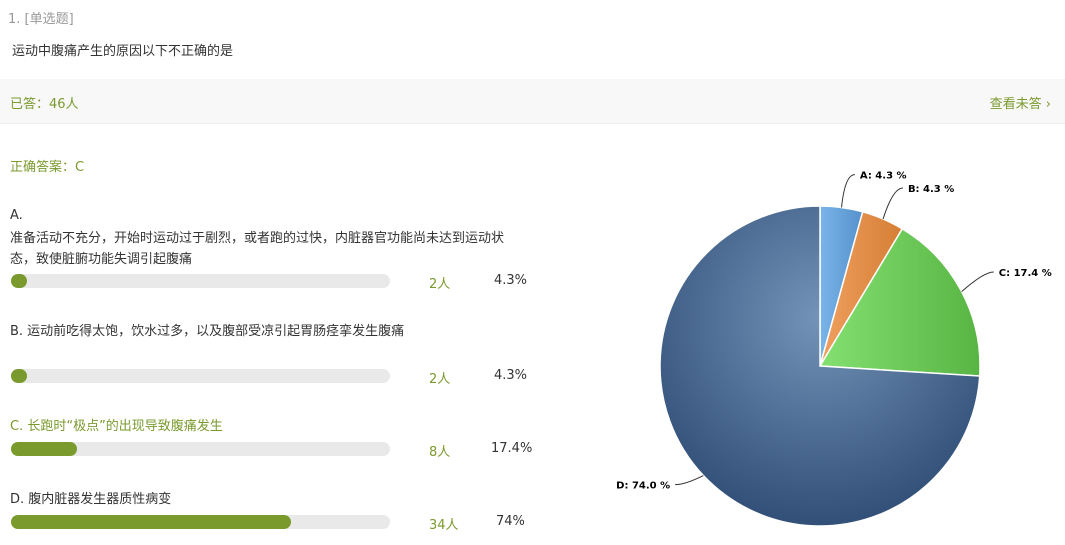 The height and width of the screenshot is (545, 1065). I want to click on option-count: 34人, so click(444, 525).